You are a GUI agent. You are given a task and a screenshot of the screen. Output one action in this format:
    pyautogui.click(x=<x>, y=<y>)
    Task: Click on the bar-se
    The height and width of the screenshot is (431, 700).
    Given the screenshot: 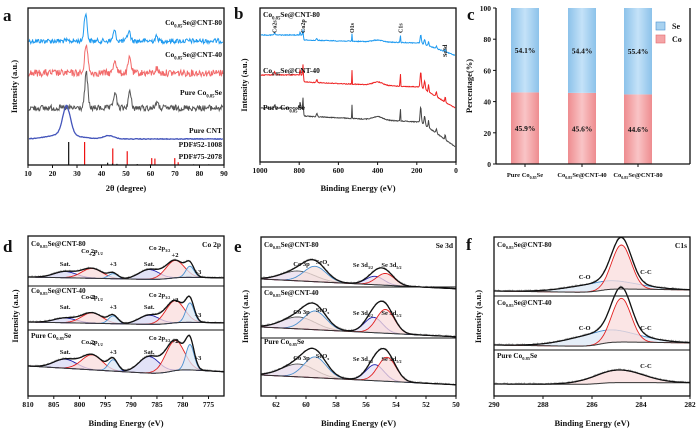 What is the action you would take?
    pyautogui.click(x=582, y=50)
    